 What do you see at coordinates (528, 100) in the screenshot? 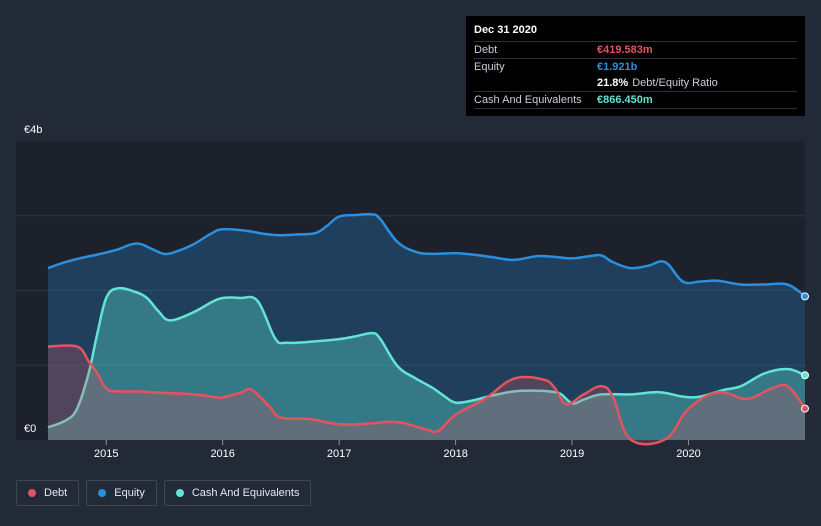
I see `tooltip-cash-label: Cash And Equivalents` at bounding box center [528, 100].